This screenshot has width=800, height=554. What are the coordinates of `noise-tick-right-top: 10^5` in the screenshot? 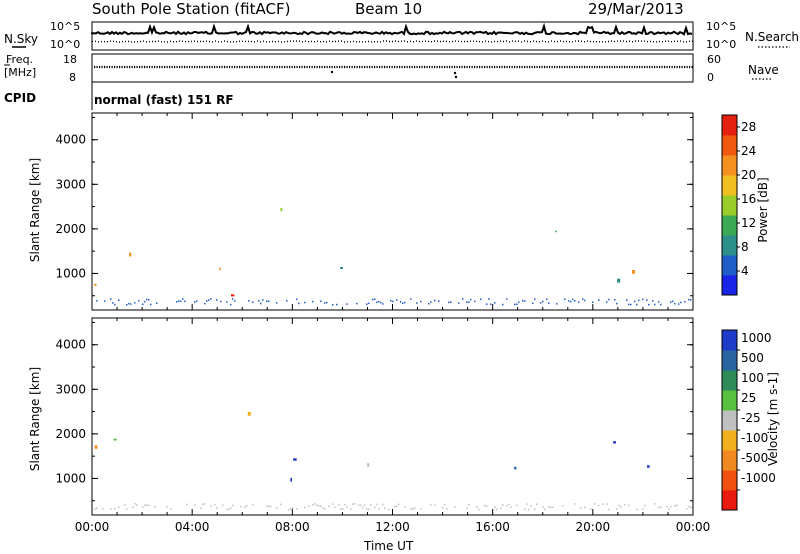 It's located at (721, 26).